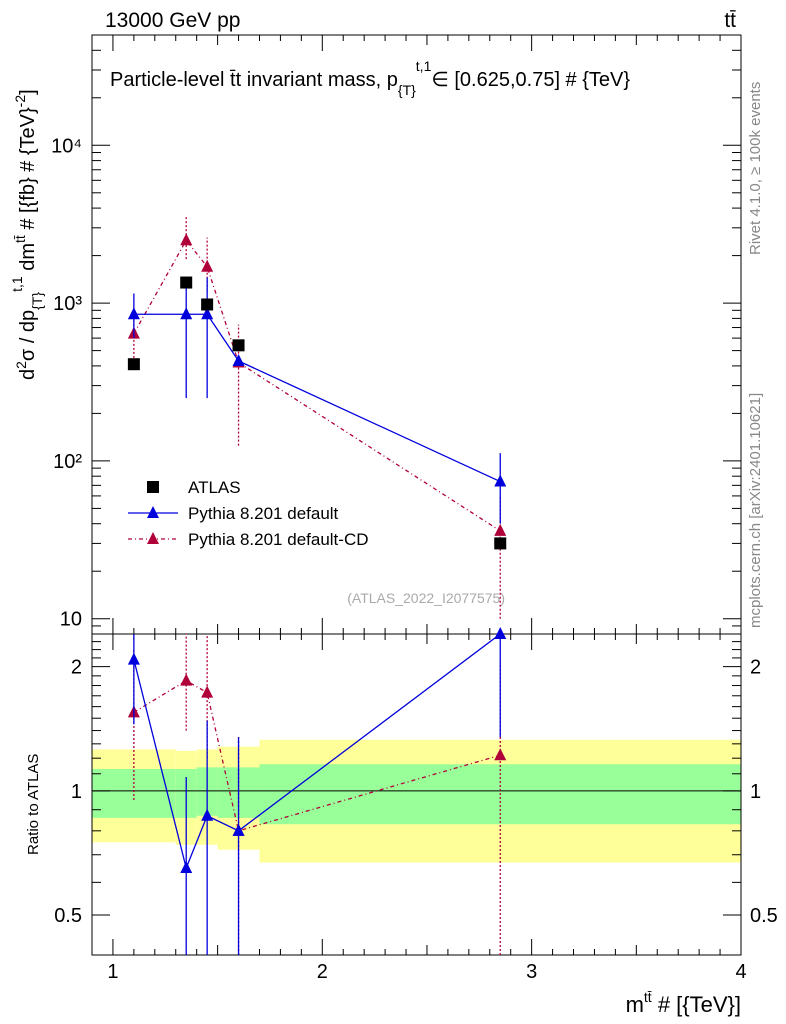 The image size is (786, 1024). I want to click on header-process-label: tt̄, so click(730, 20).